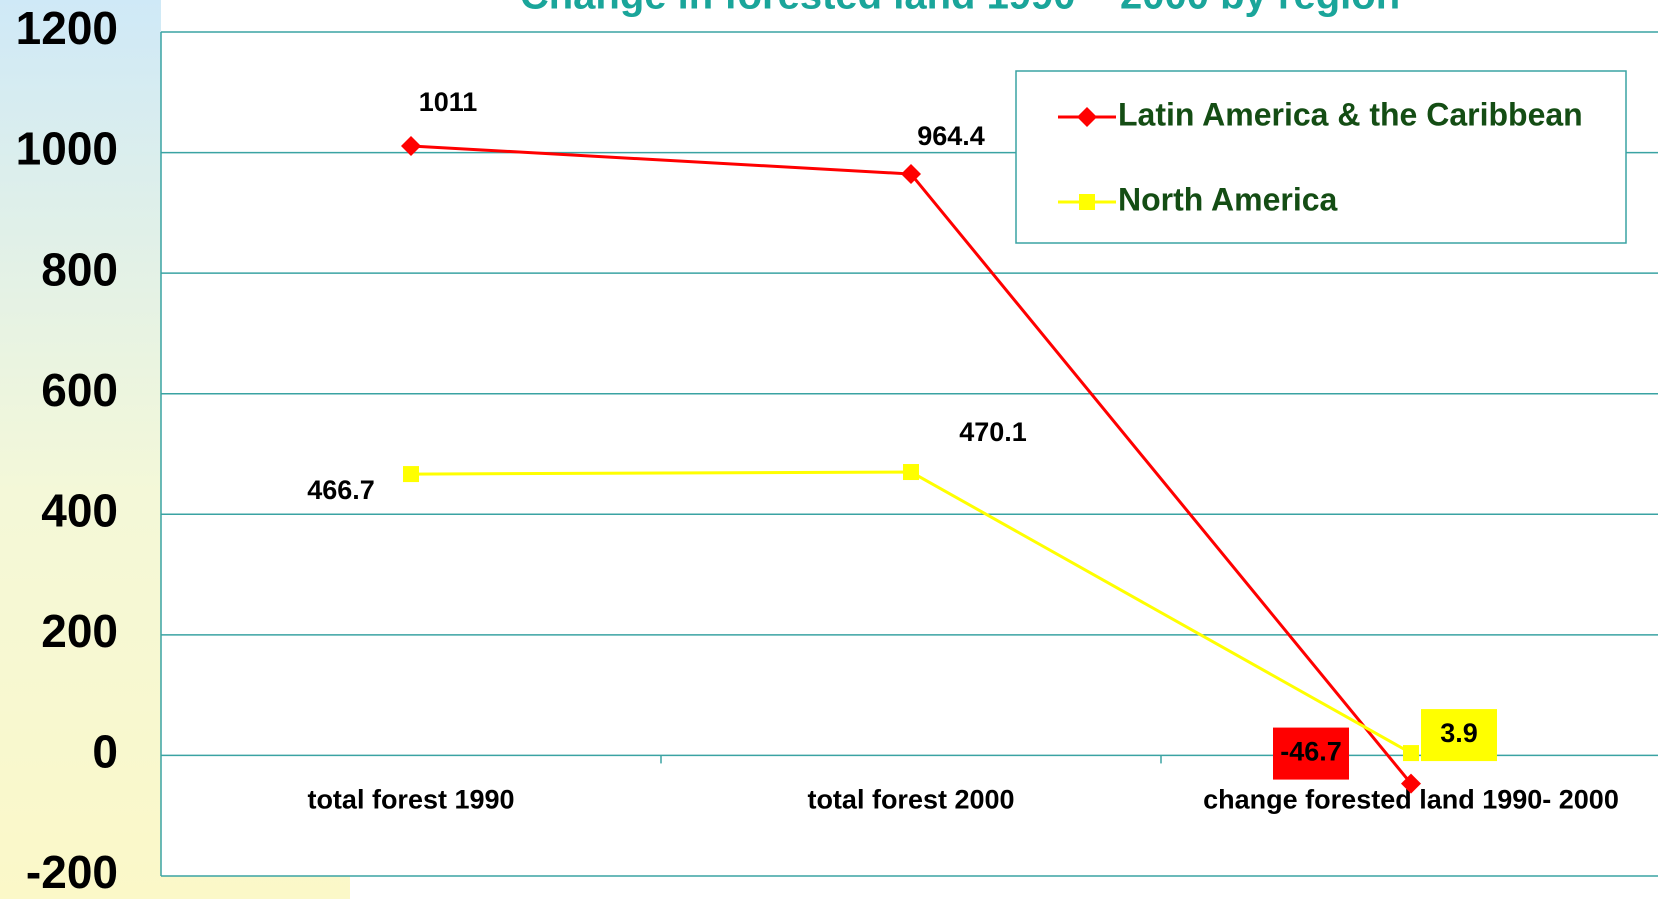 The height and width of the screenshot is (899, 1658). Describe the element at coordinates (67, 28) in the screenshot. I see `y-tick-label: 1200` at that location.